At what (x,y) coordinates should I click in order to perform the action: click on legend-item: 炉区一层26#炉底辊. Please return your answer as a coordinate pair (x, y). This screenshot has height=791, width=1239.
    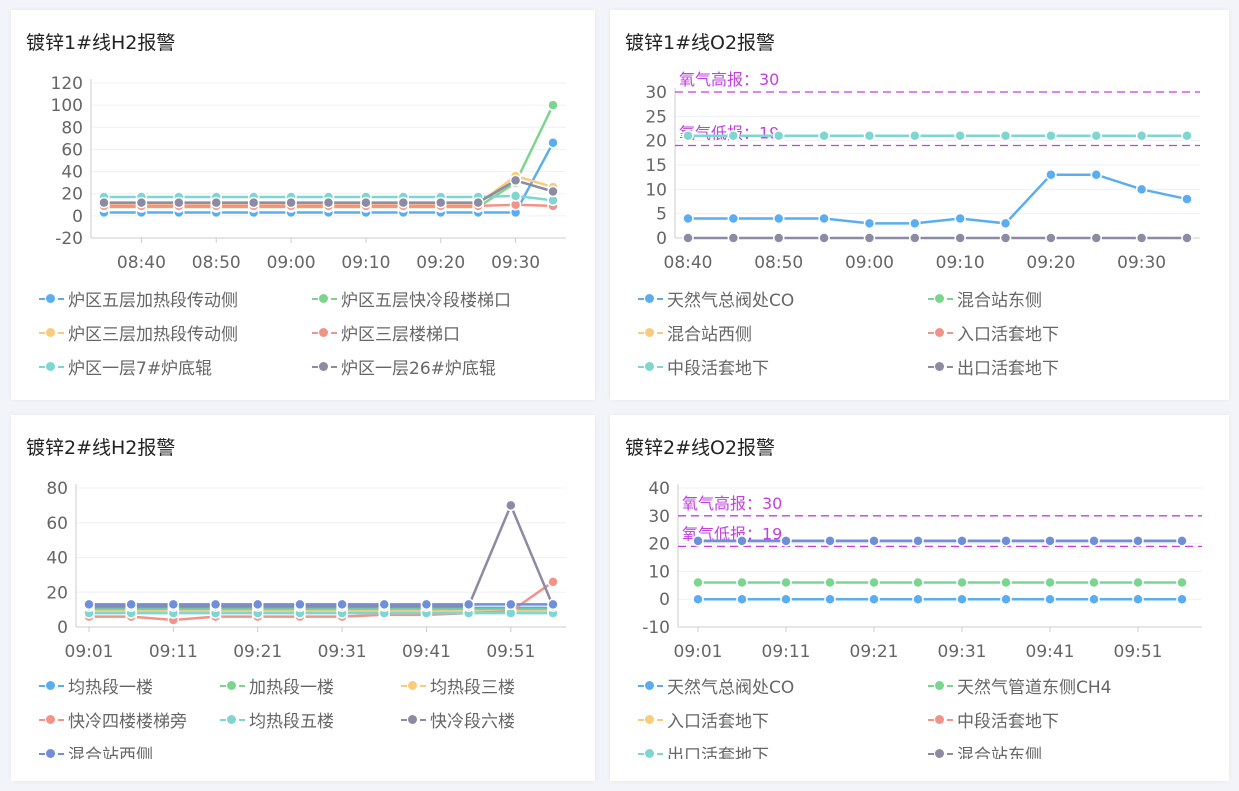
    Looking at the image, I should click on (404, 369).